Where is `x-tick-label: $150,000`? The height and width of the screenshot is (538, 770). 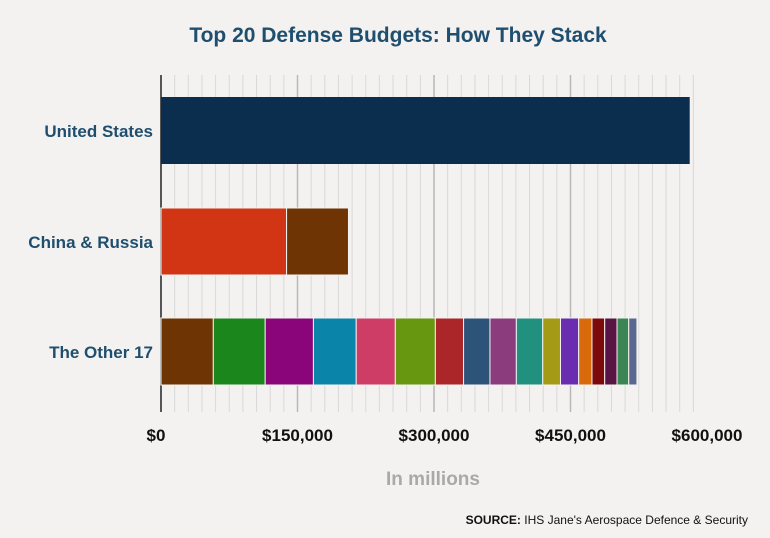 x-tick-label: $150,000 is located at coordinates (297, 435).